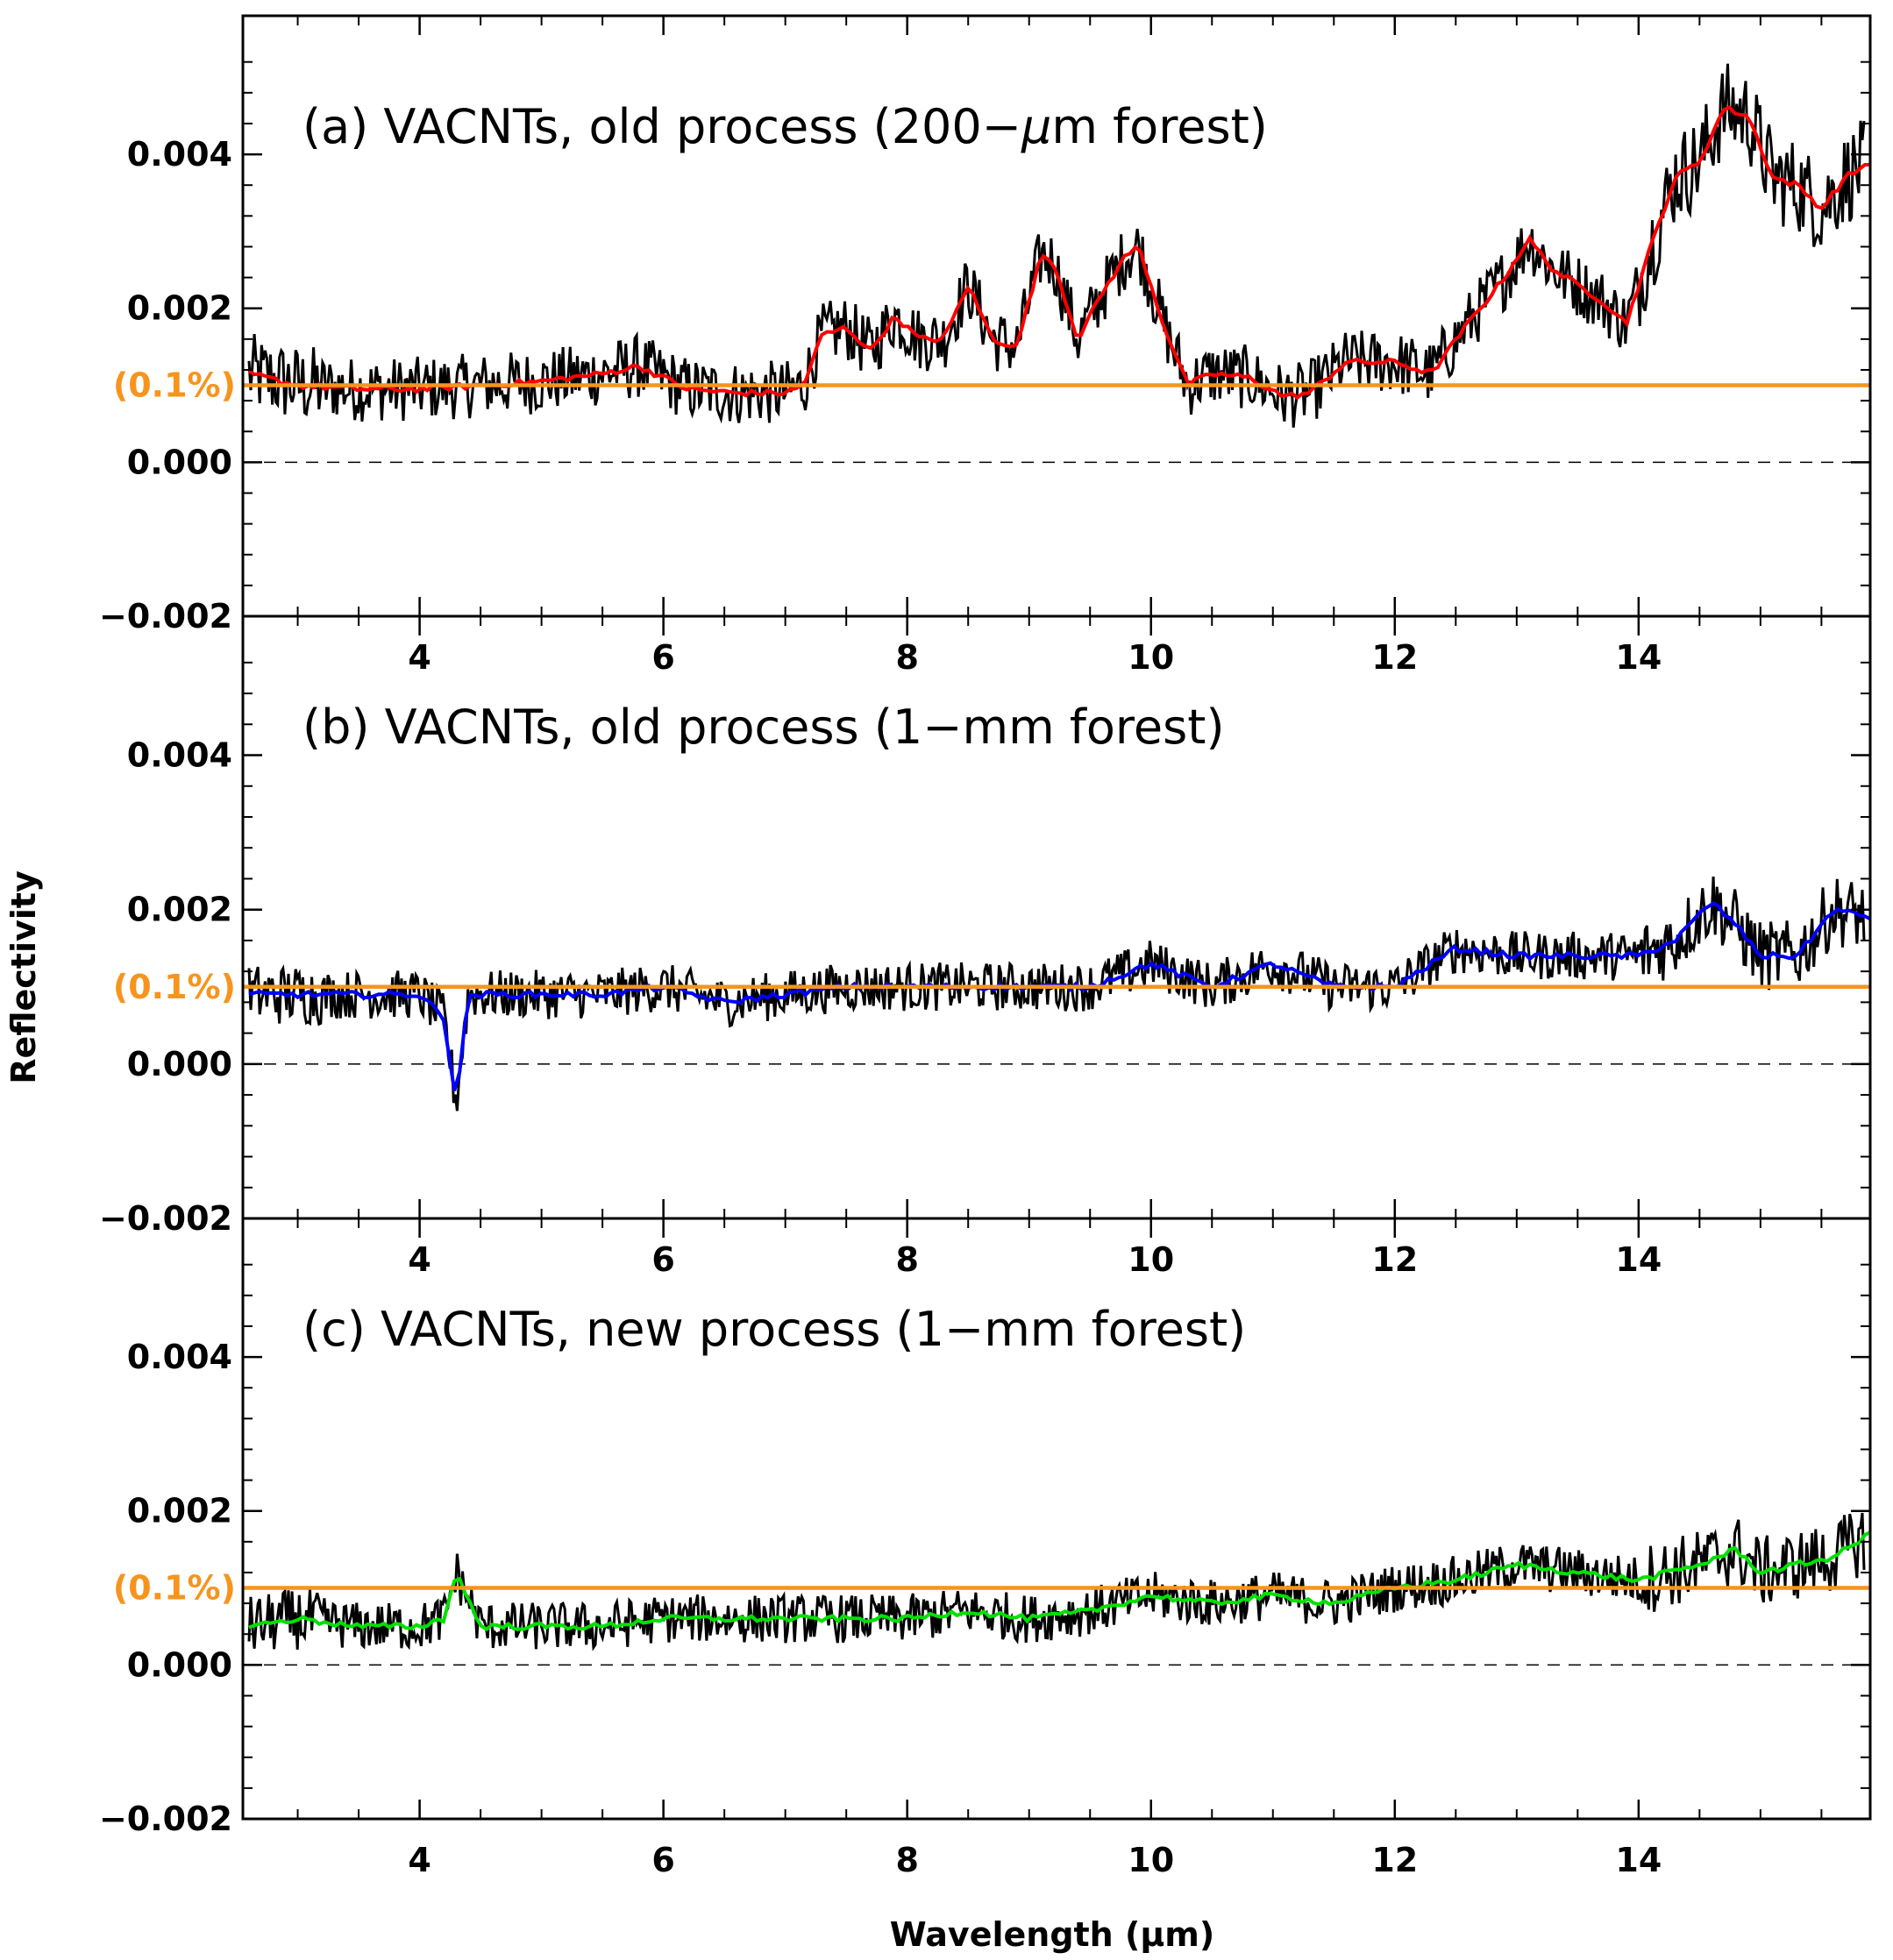 The width and height of the screenshot is (1893, 1960). I want to click on panel-title-main: (c) VACNTs, new process (1−mm forest), so click(774, 1329).